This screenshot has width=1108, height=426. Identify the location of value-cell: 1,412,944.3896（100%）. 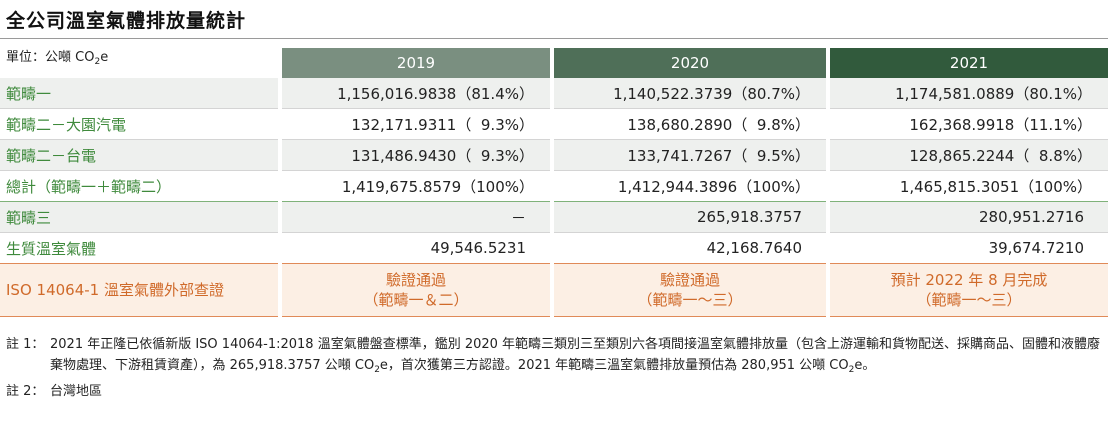
(689, 186).